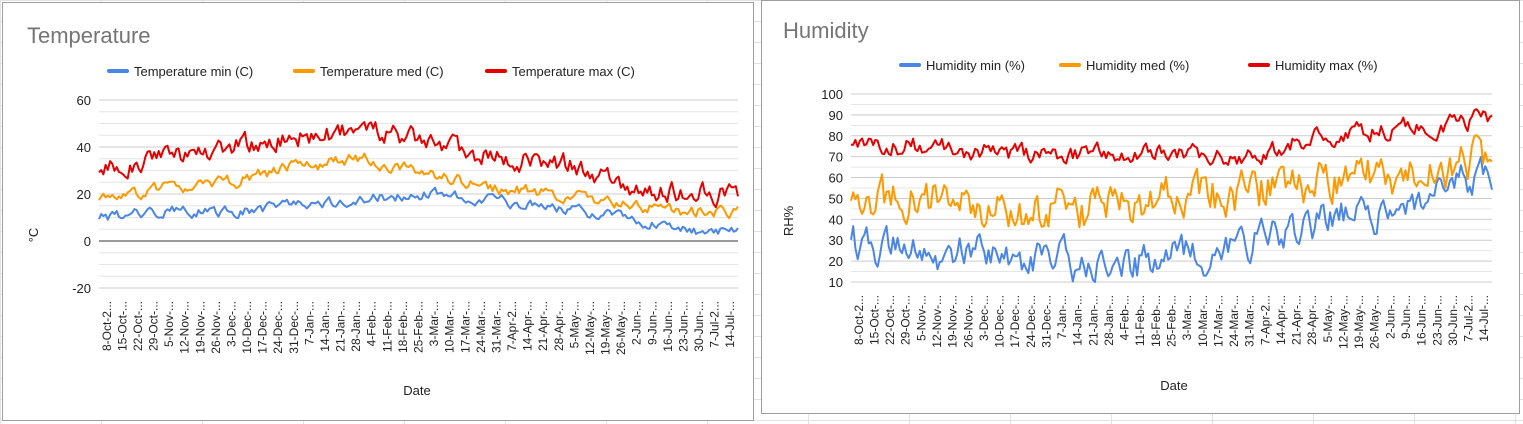  Describe the element at coordinates (33, 235) in the screenshot. I see `temperature-y-axis-title: °C` at that location.